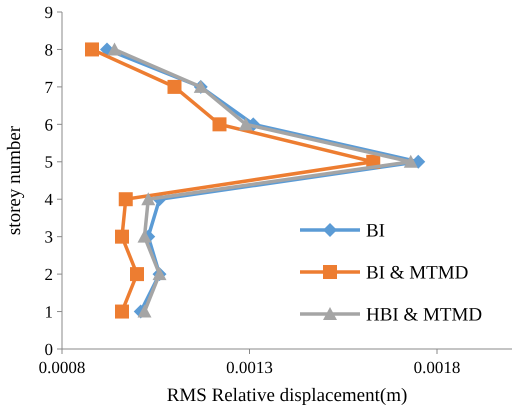 This screenshot has width=532, height=407. Describe the element at coordinates (375, 231) in the screenshot. I see `legend-label: BI` at that location.